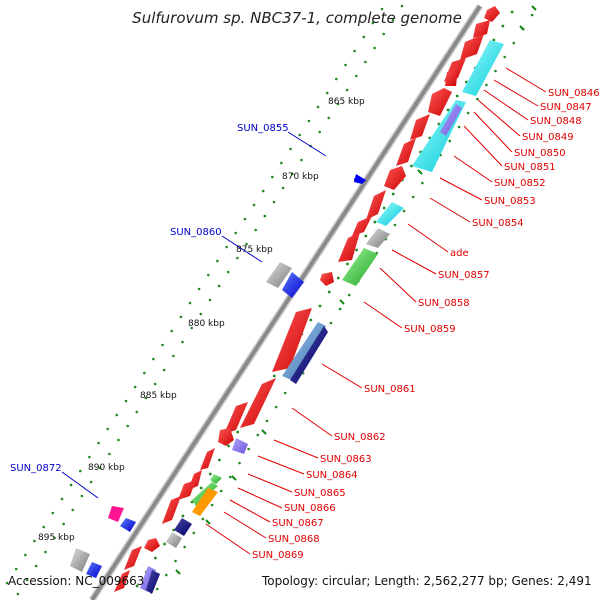 Image resolution: width=600 pixels, height=600 pixels. Describe the element at coordinates (430, 329) in the screenshot. I see `gene-label: SUN_0859` at that location.